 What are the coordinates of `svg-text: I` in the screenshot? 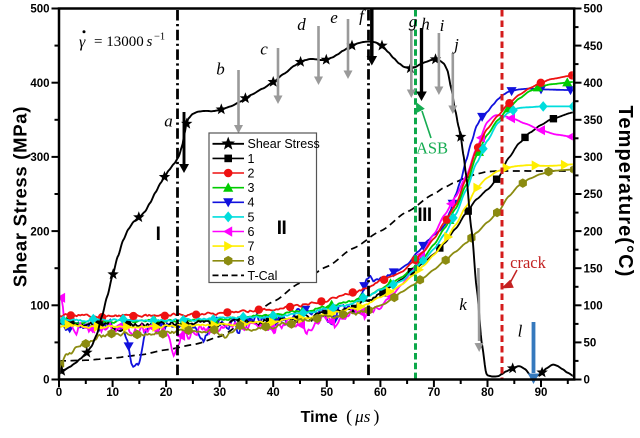 It's located at (158, 234).